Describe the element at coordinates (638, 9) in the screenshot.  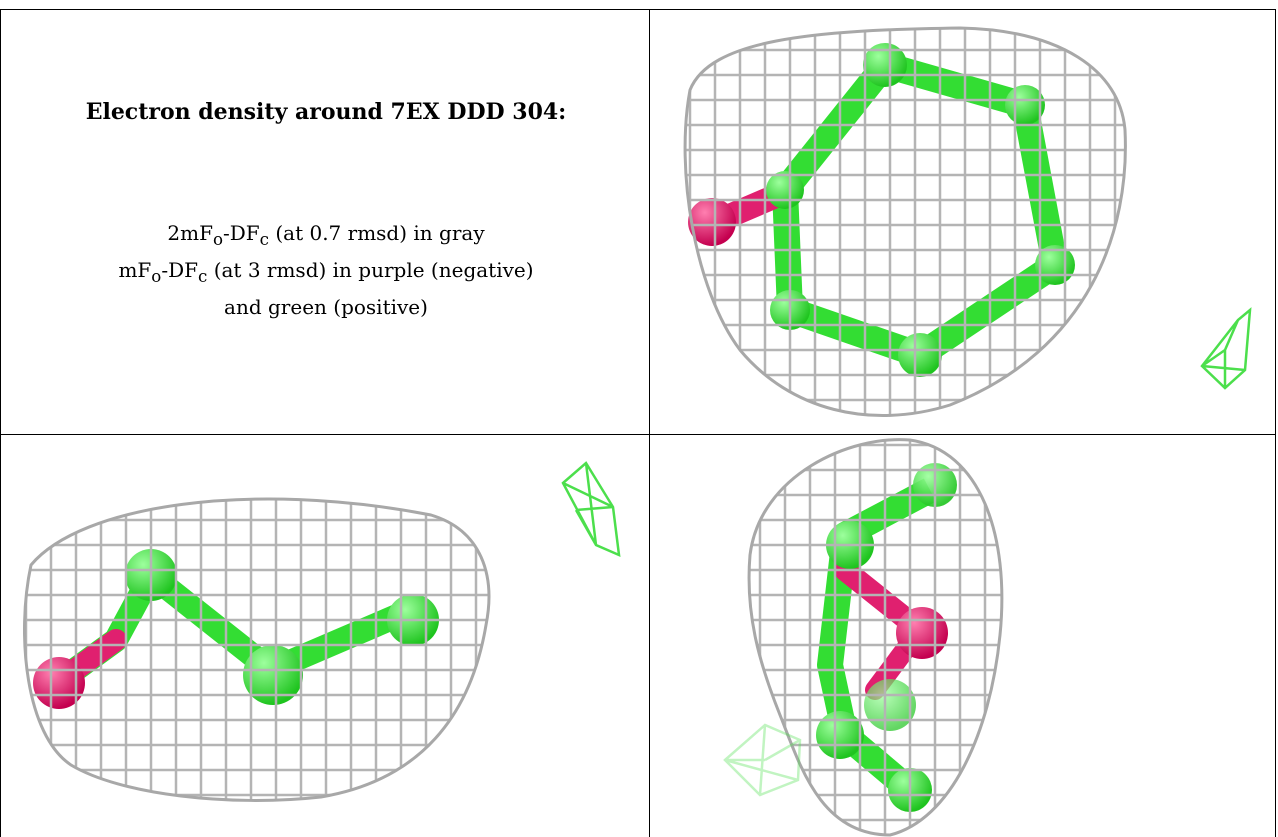
I see `table-border-top` at that location.